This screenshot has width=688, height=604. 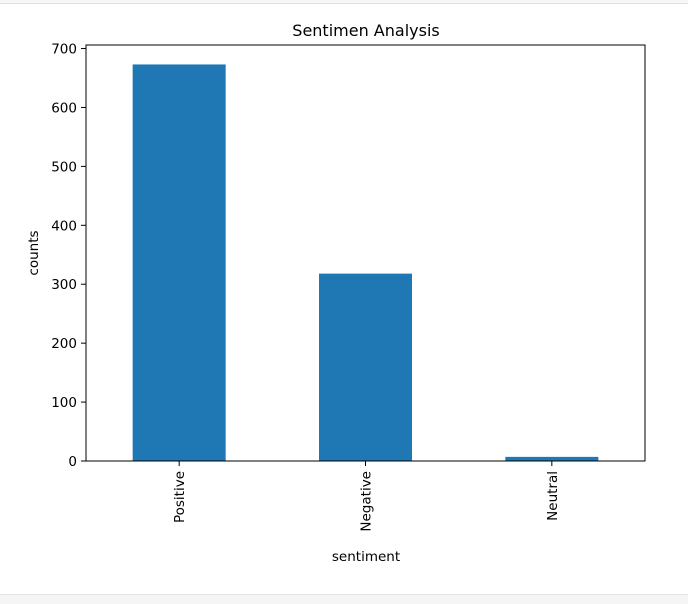 What do you see at coordinates (552, 458) in the screenshot?
I see `bar-neutral` at bounding box center [552, 458].